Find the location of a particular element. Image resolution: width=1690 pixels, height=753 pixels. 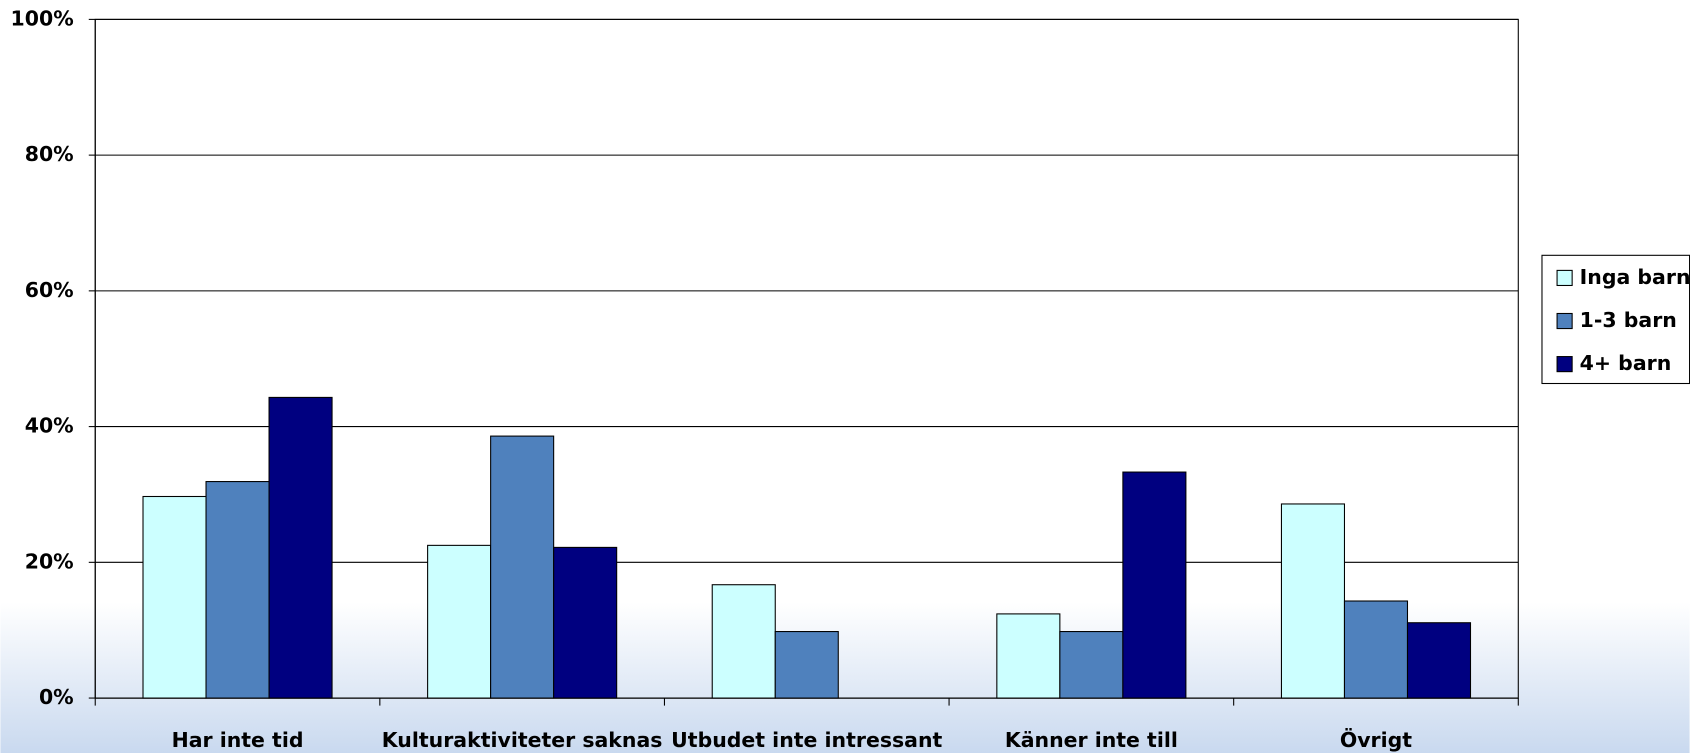

y-tick-label: 20% is located at coordinates (49, 561).